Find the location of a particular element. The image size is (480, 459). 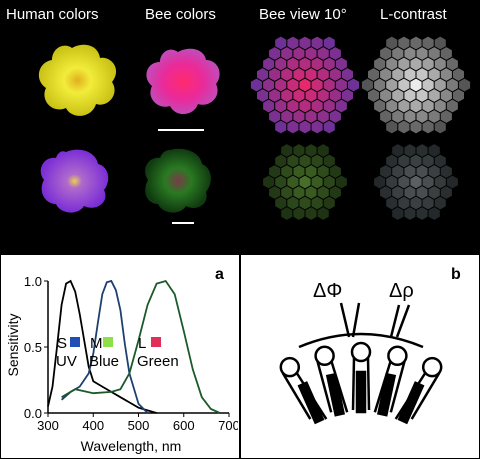

legend-name: UV is located at coordinates (66, 361).